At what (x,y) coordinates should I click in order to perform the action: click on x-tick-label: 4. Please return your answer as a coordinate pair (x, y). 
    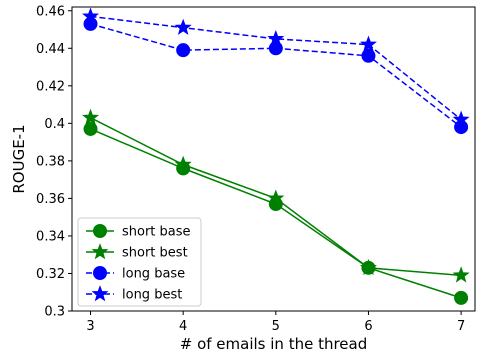
    Looking at the image, I should click on (183, 326).